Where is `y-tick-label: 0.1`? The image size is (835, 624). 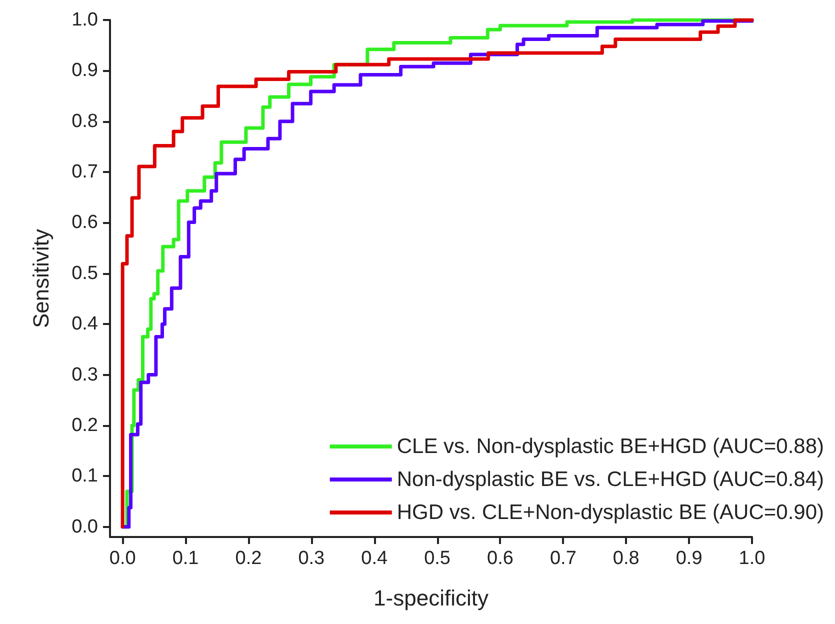 y-tick-label: 0.1 is located at coordinates (85, 476).